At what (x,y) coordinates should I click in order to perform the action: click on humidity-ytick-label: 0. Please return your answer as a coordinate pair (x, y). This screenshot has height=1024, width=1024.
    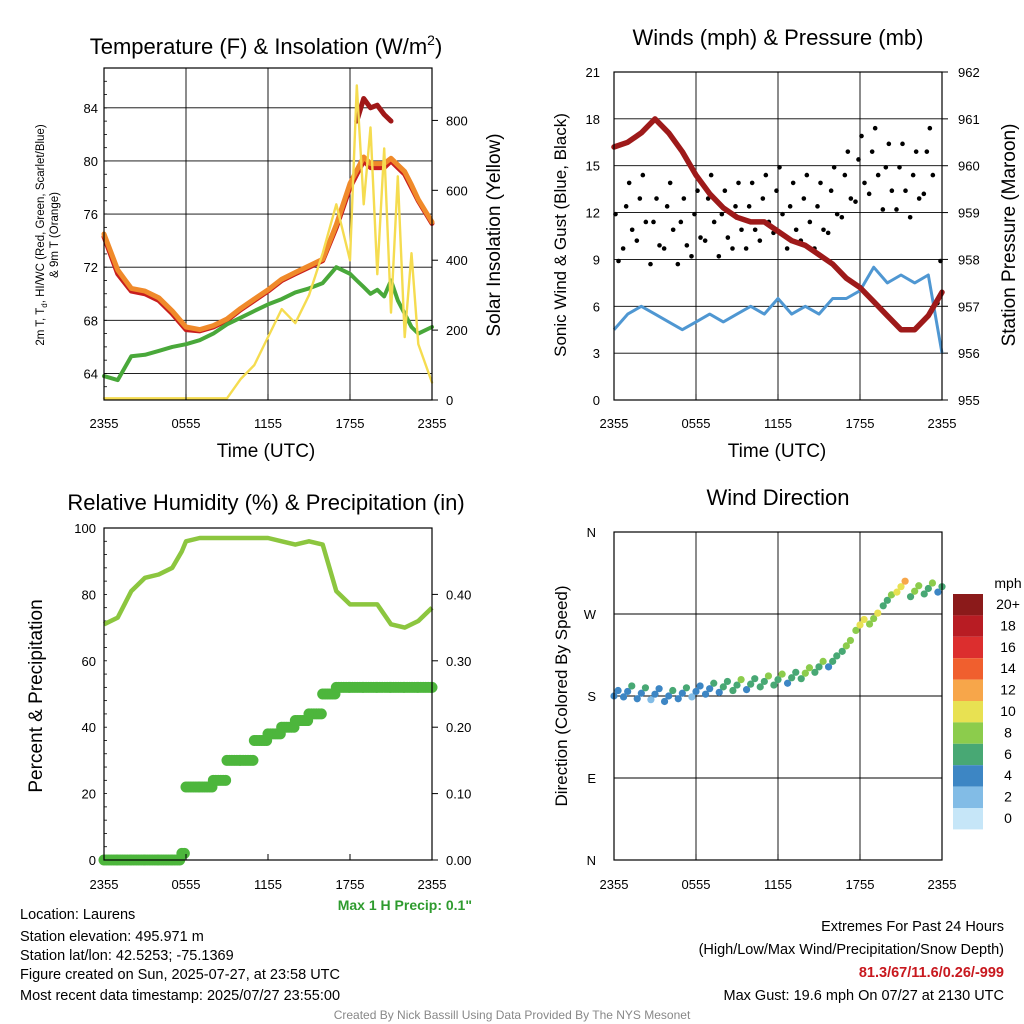
    Looking at the image, I should click on (92, 860).